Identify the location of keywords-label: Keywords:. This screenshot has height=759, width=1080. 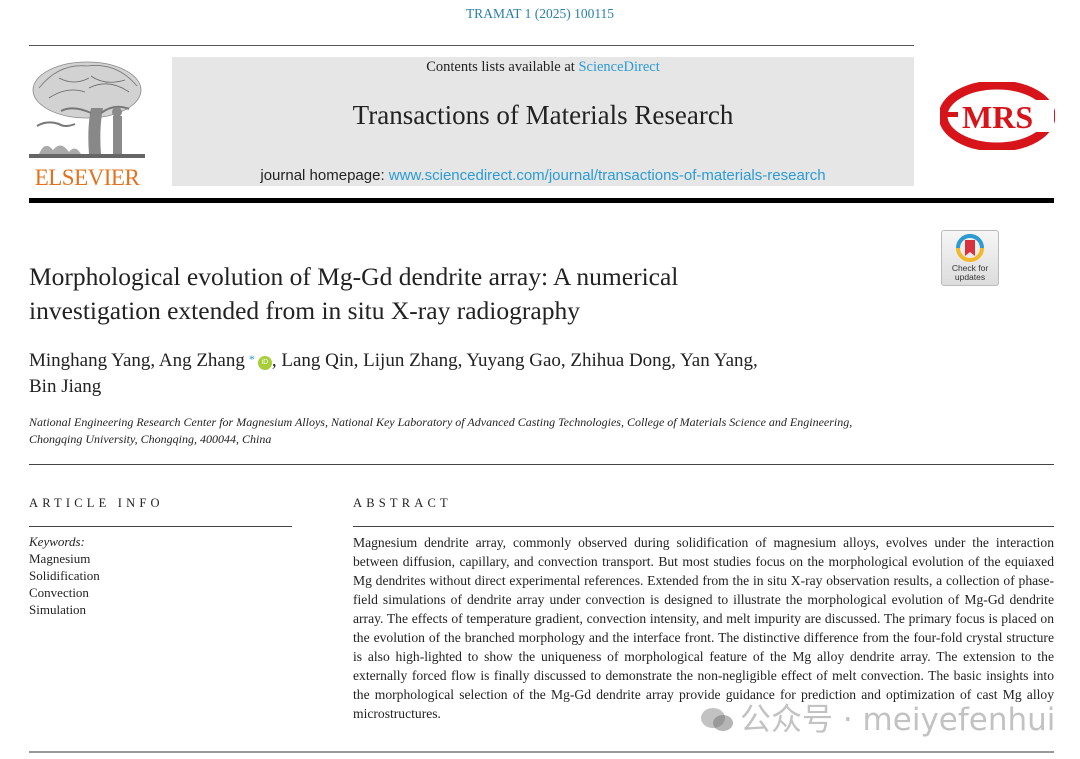
(57, 541).